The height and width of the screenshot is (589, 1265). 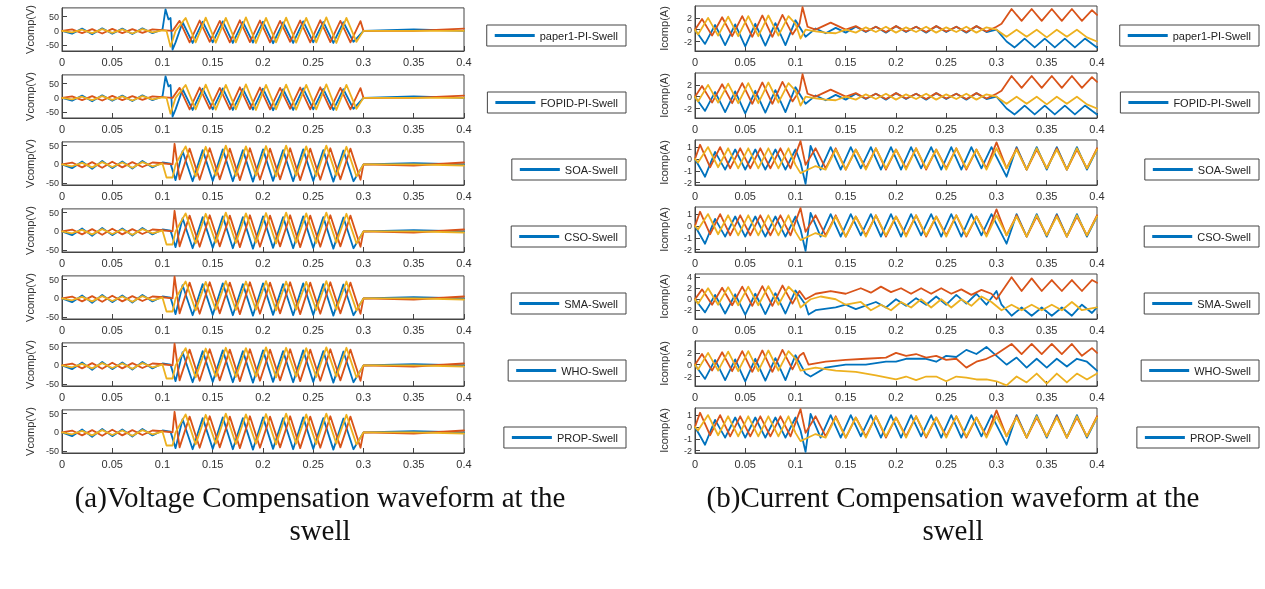 What do you see at coordinates (689, 352) in the screenshot?
I see `y-tick-label: 2` at bounding box center [689, 352].